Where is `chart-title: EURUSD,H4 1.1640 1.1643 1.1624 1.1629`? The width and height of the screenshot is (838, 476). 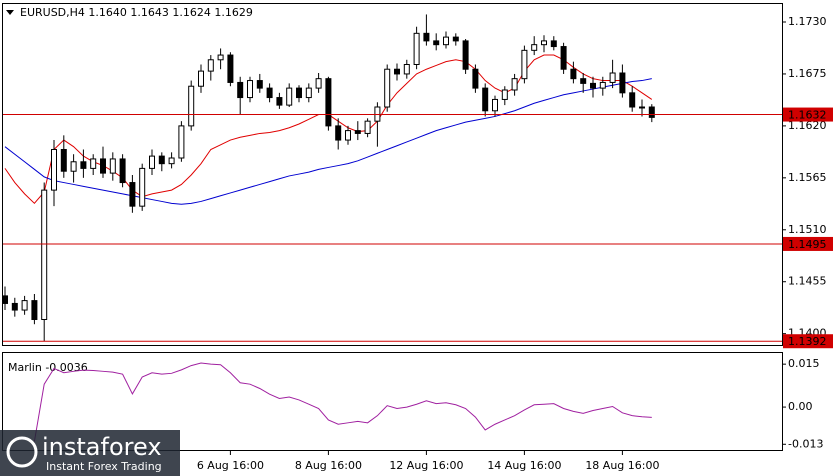
chart-title: EURUSD,H4 1.1640 1.1643 1.1624 1.1629 is located at coordinates (136, 12).